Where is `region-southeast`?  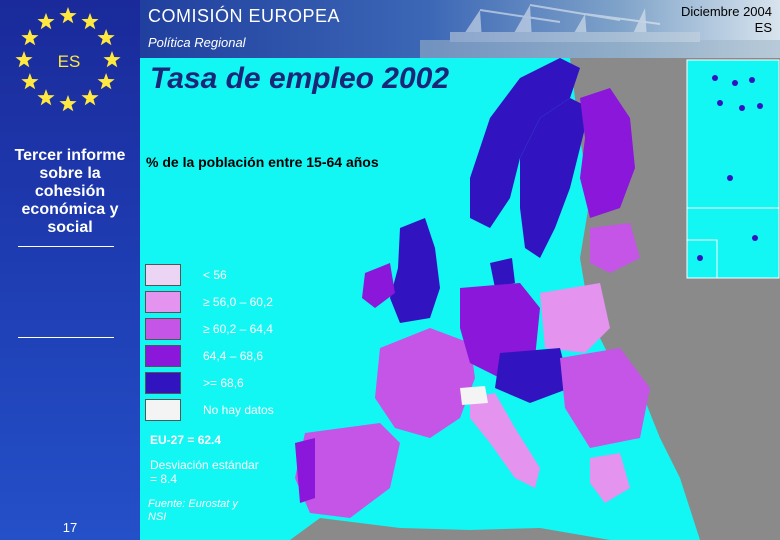 region-southeast is located at coordinates (605, 398).